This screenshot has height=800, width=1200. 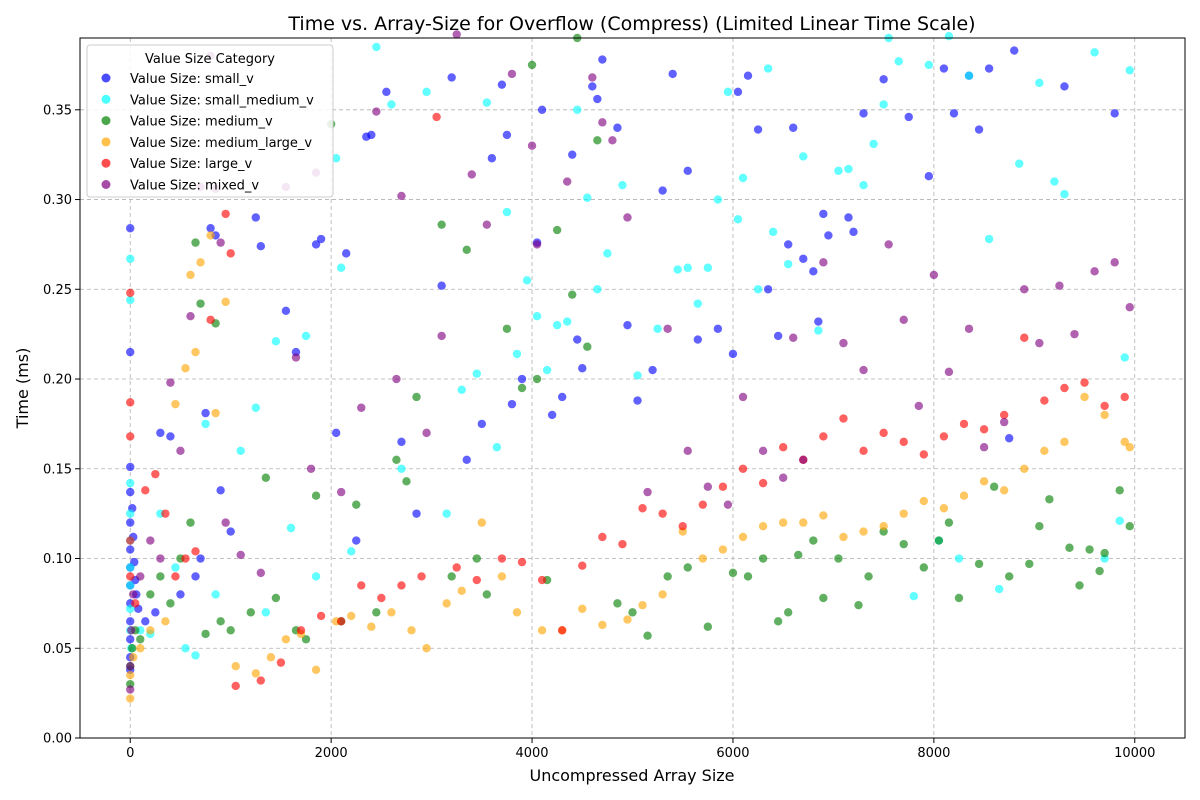 I want to click on x-tick-label: 2000, so click(x=331, y=753).